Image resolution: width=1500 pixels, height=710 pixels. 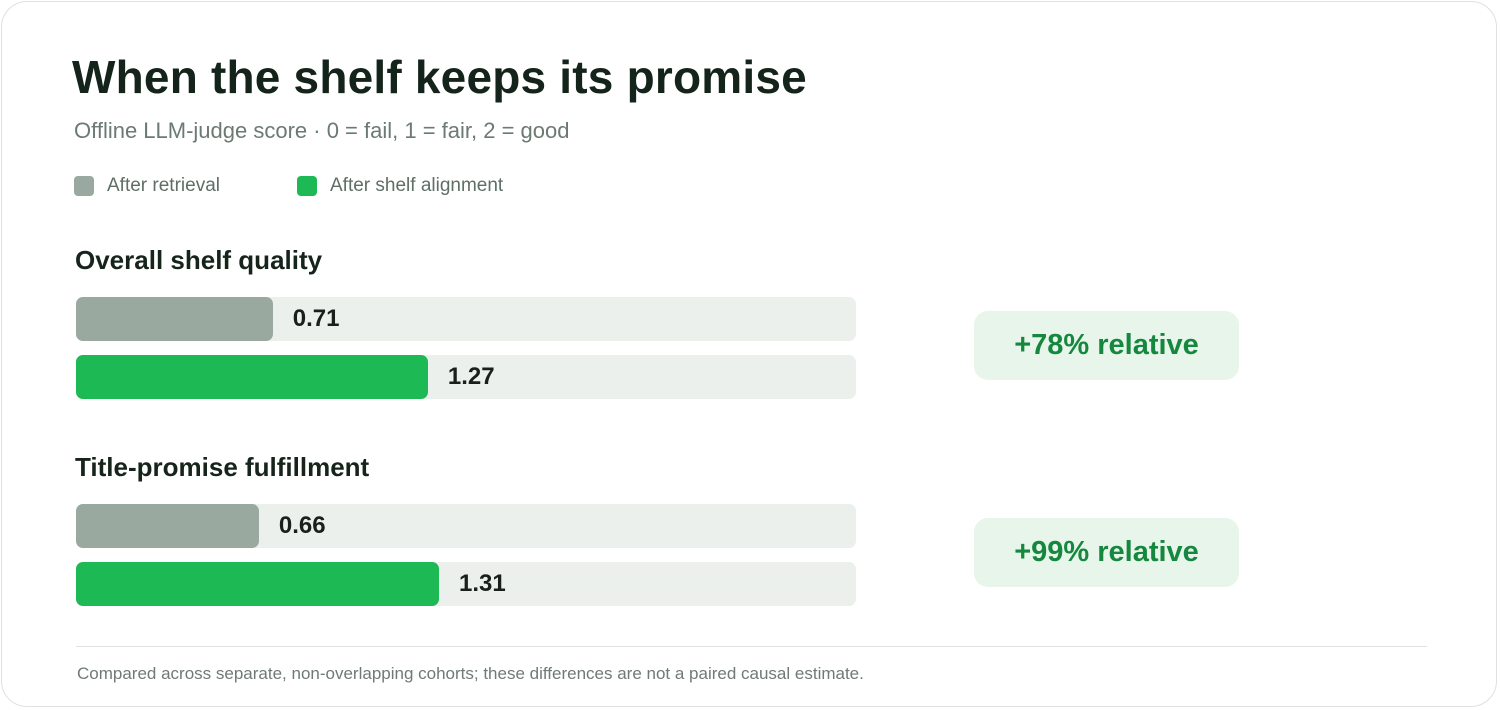 I want to click on value-label-promise-after-shelf-alignment: 1.31, so click(x=482, y=583).